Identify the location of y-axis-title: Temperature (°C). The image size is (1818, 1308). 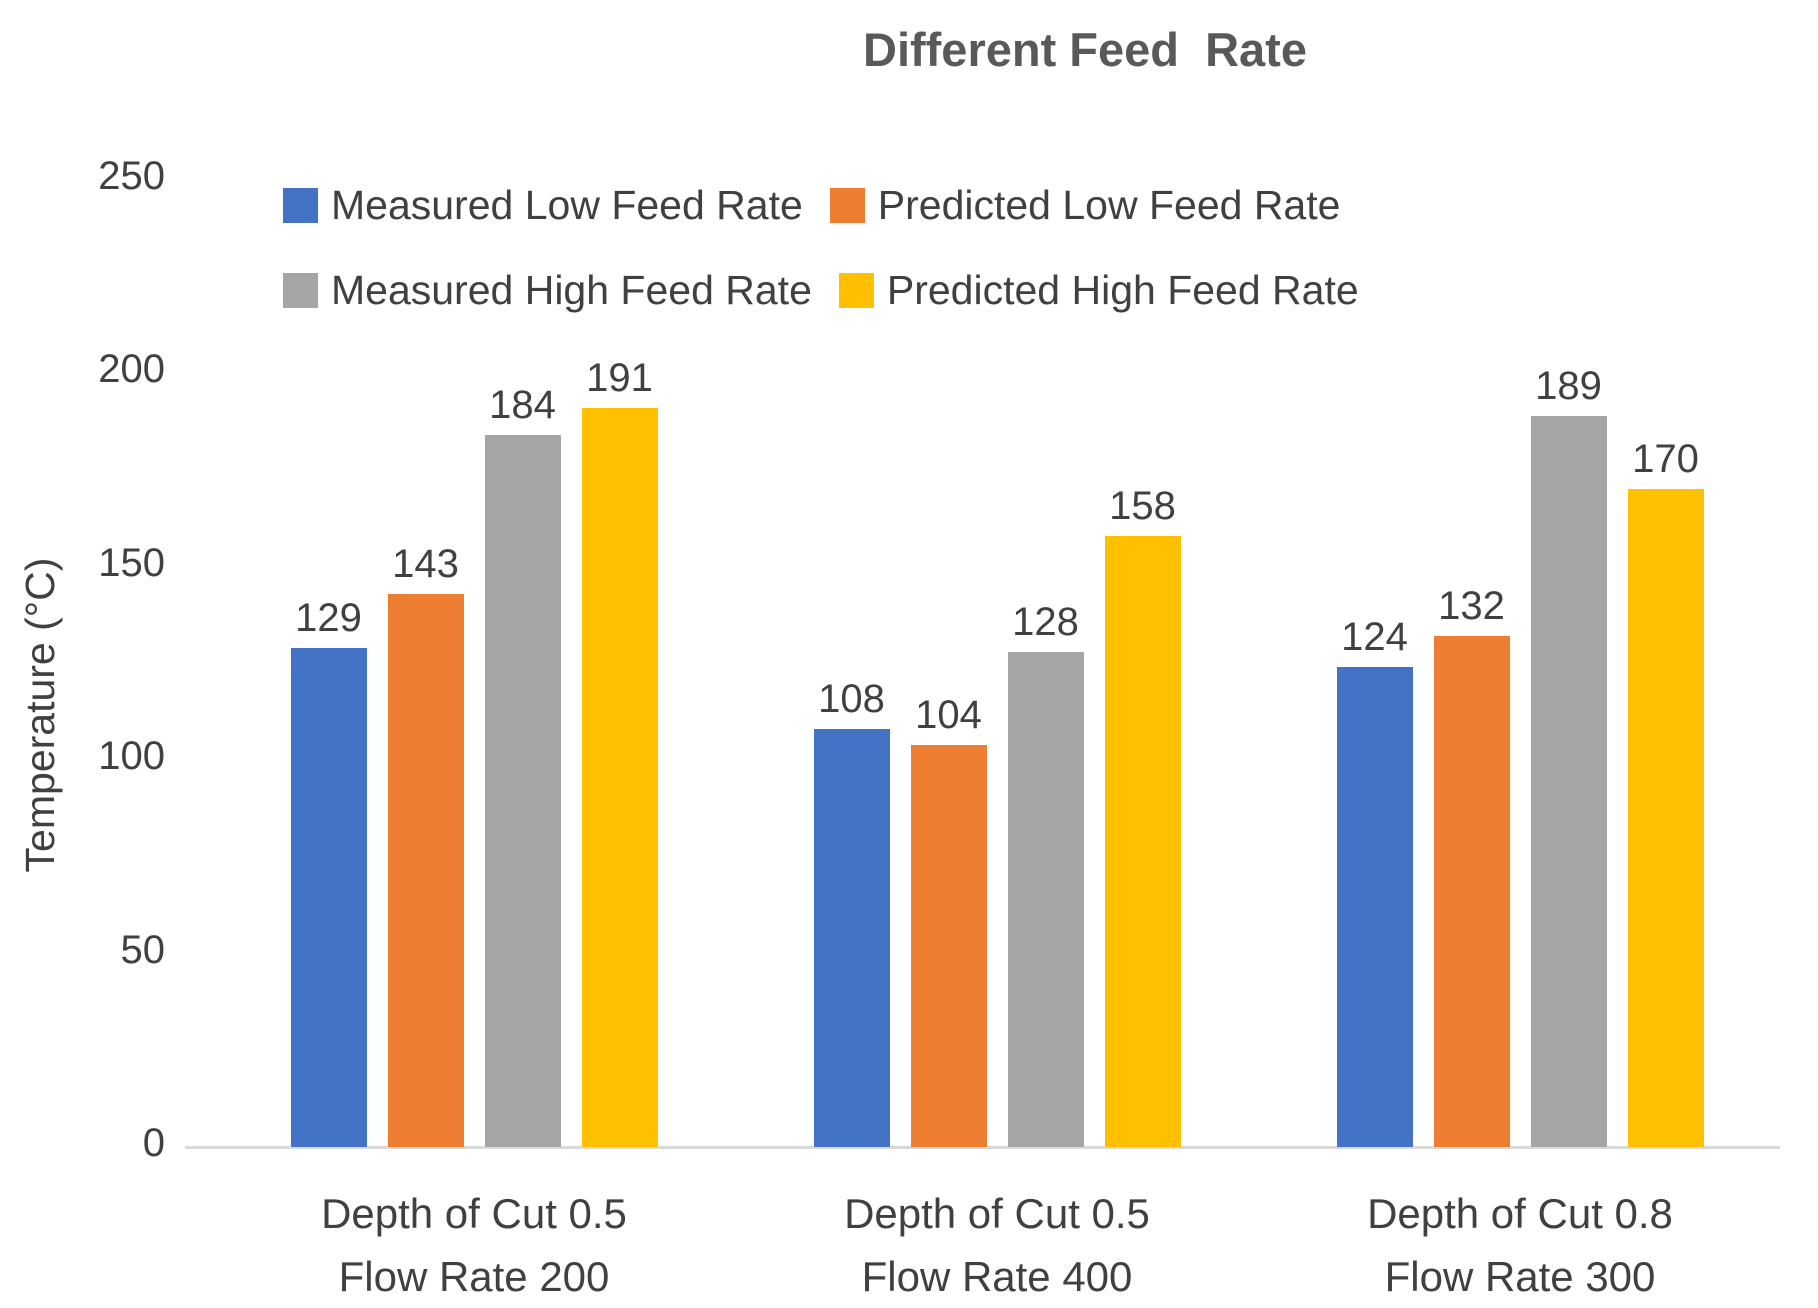
(40, 715).